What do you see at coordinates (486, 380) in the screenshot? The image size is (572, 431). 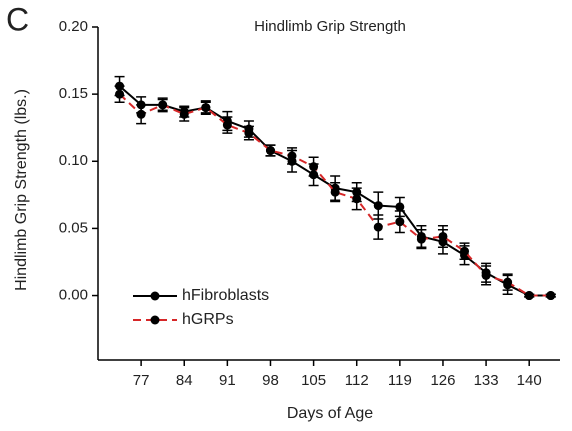 I see `x-tick-label: 133` at bounding box center [486, 380].